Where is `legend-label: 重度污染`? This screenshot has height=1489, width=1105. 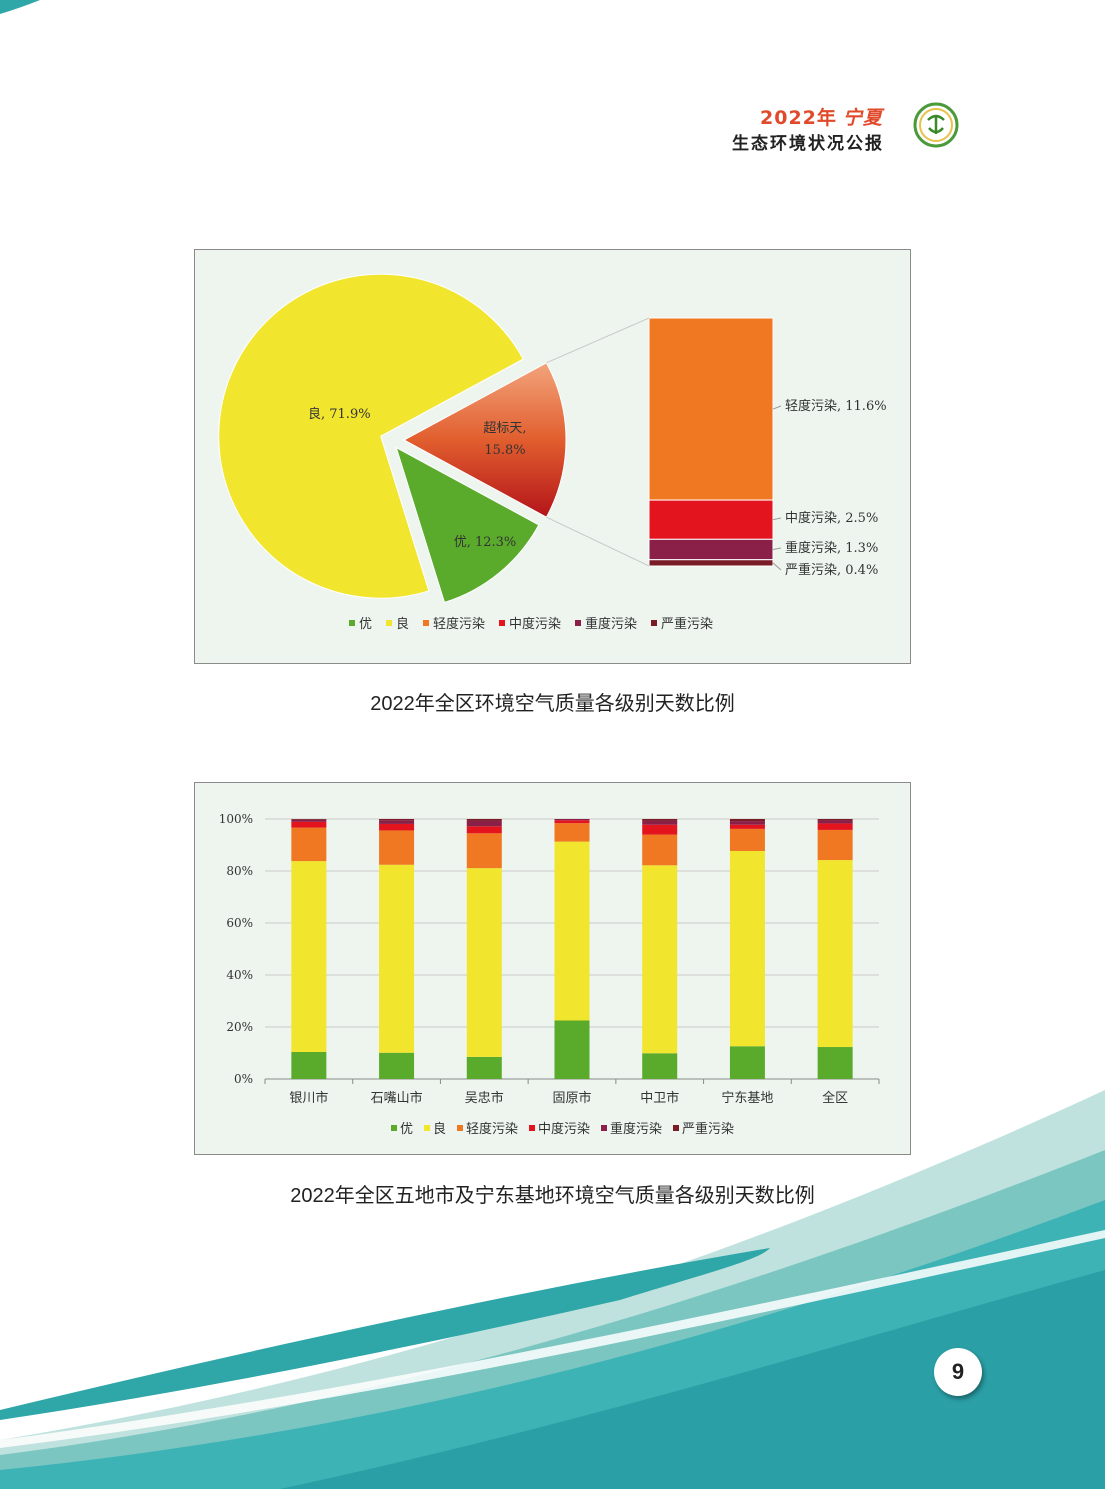
legend-label: 重度污染 is located at coordinates (636, 1129).